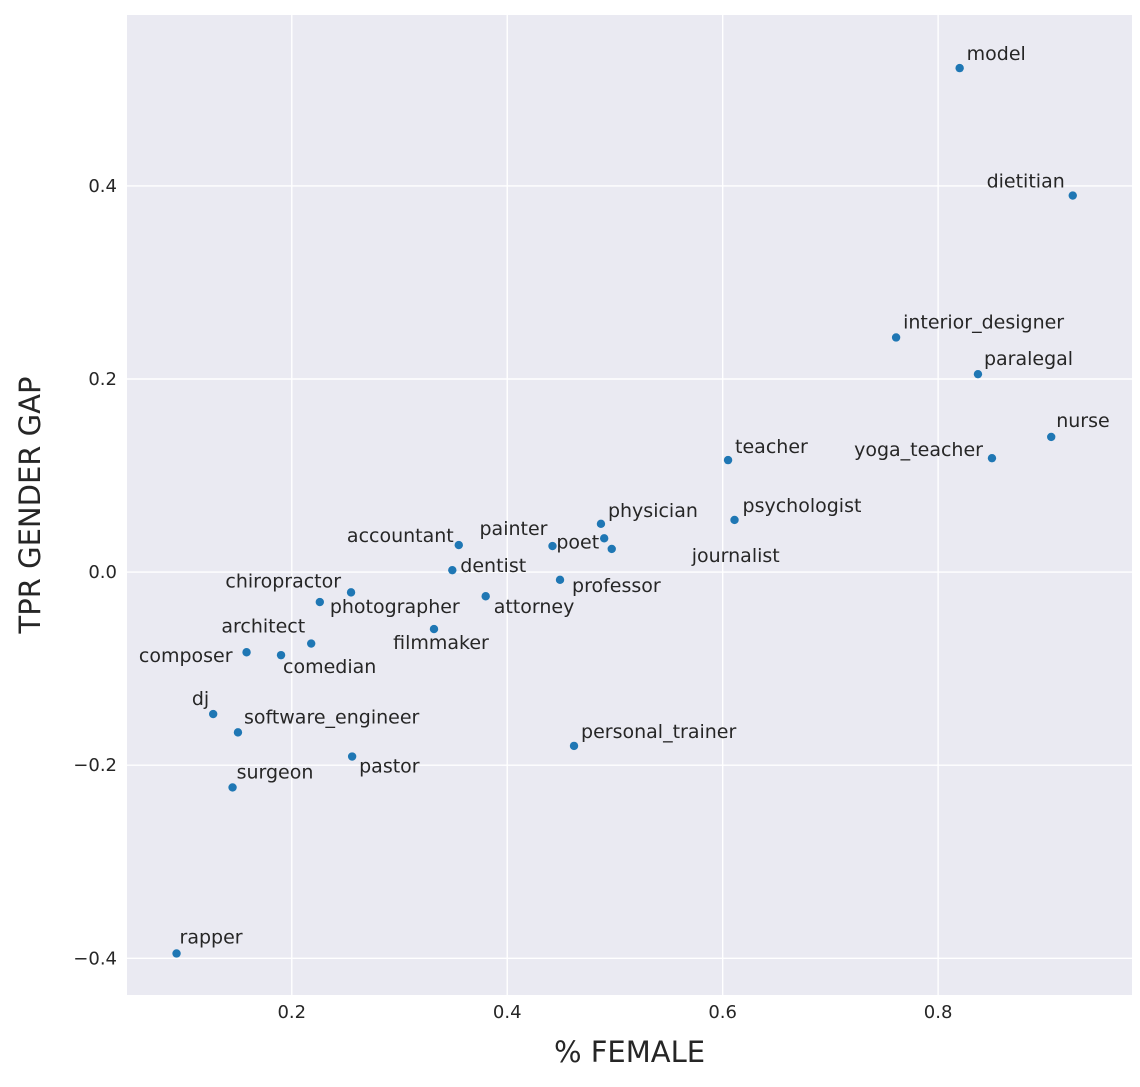  What do you see at coordinates (102, 572) in the screenshot?
I see `y-tick-label: 0.0` at bounding box center [102, 572].